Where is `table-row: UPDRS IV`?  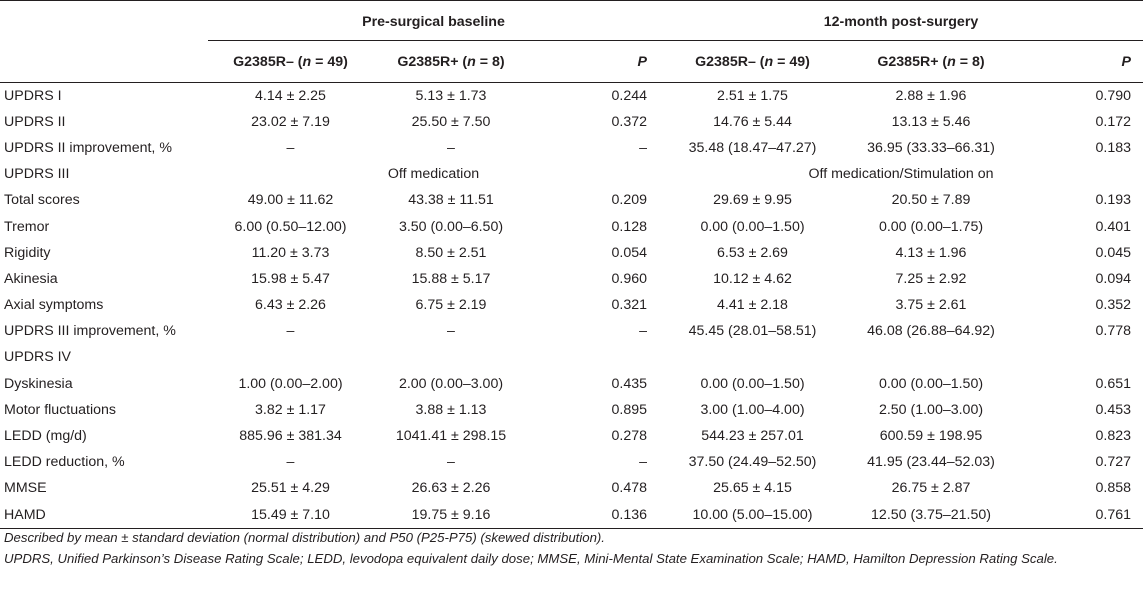 table-row: UPDRS IV is located at coordinates (571, 357).